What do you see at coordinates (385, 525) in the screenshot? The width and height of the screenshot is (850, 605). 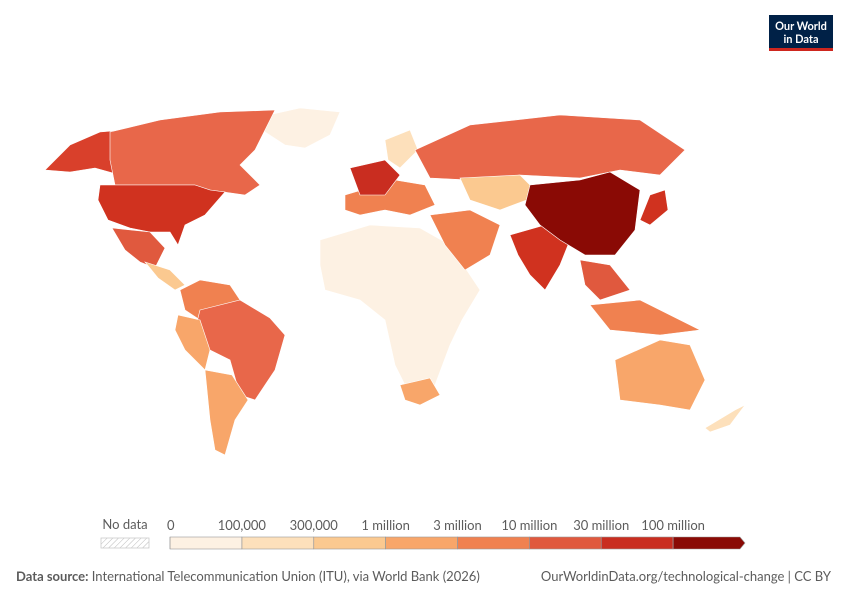 I see `legend-tick-label: 1 million` at bounding box center [385, 525].